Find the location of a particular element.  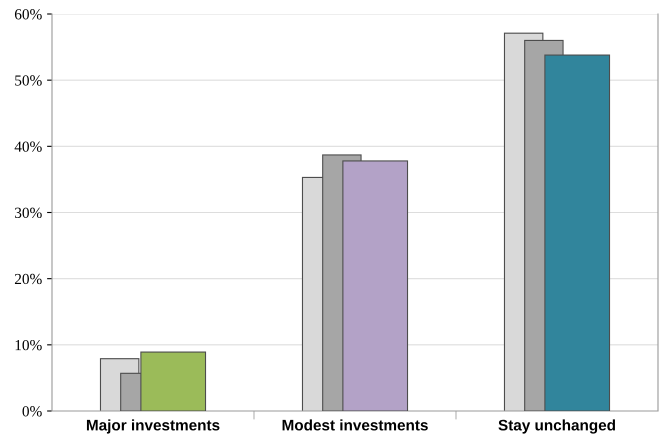

y-tick-label: 40% is located at coordinates (28, 146).